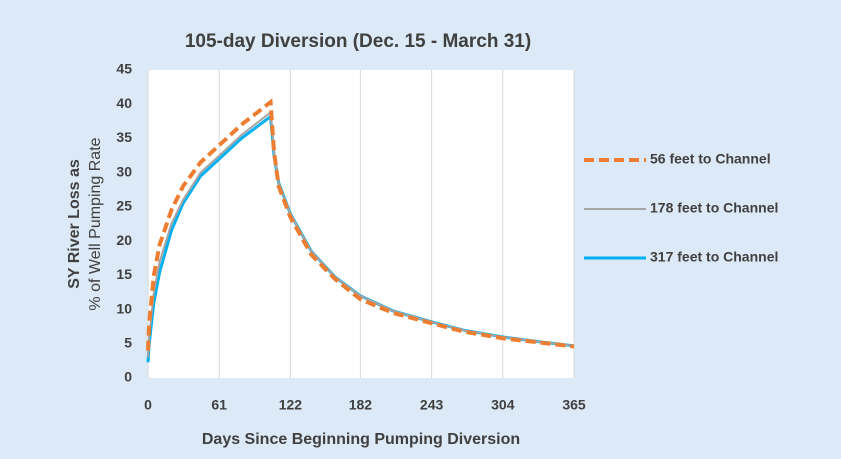  What do you see at coordinates (128, 342) in the screenshot?
I see `y-tick-label: 5` at bounding box center [128, 342].